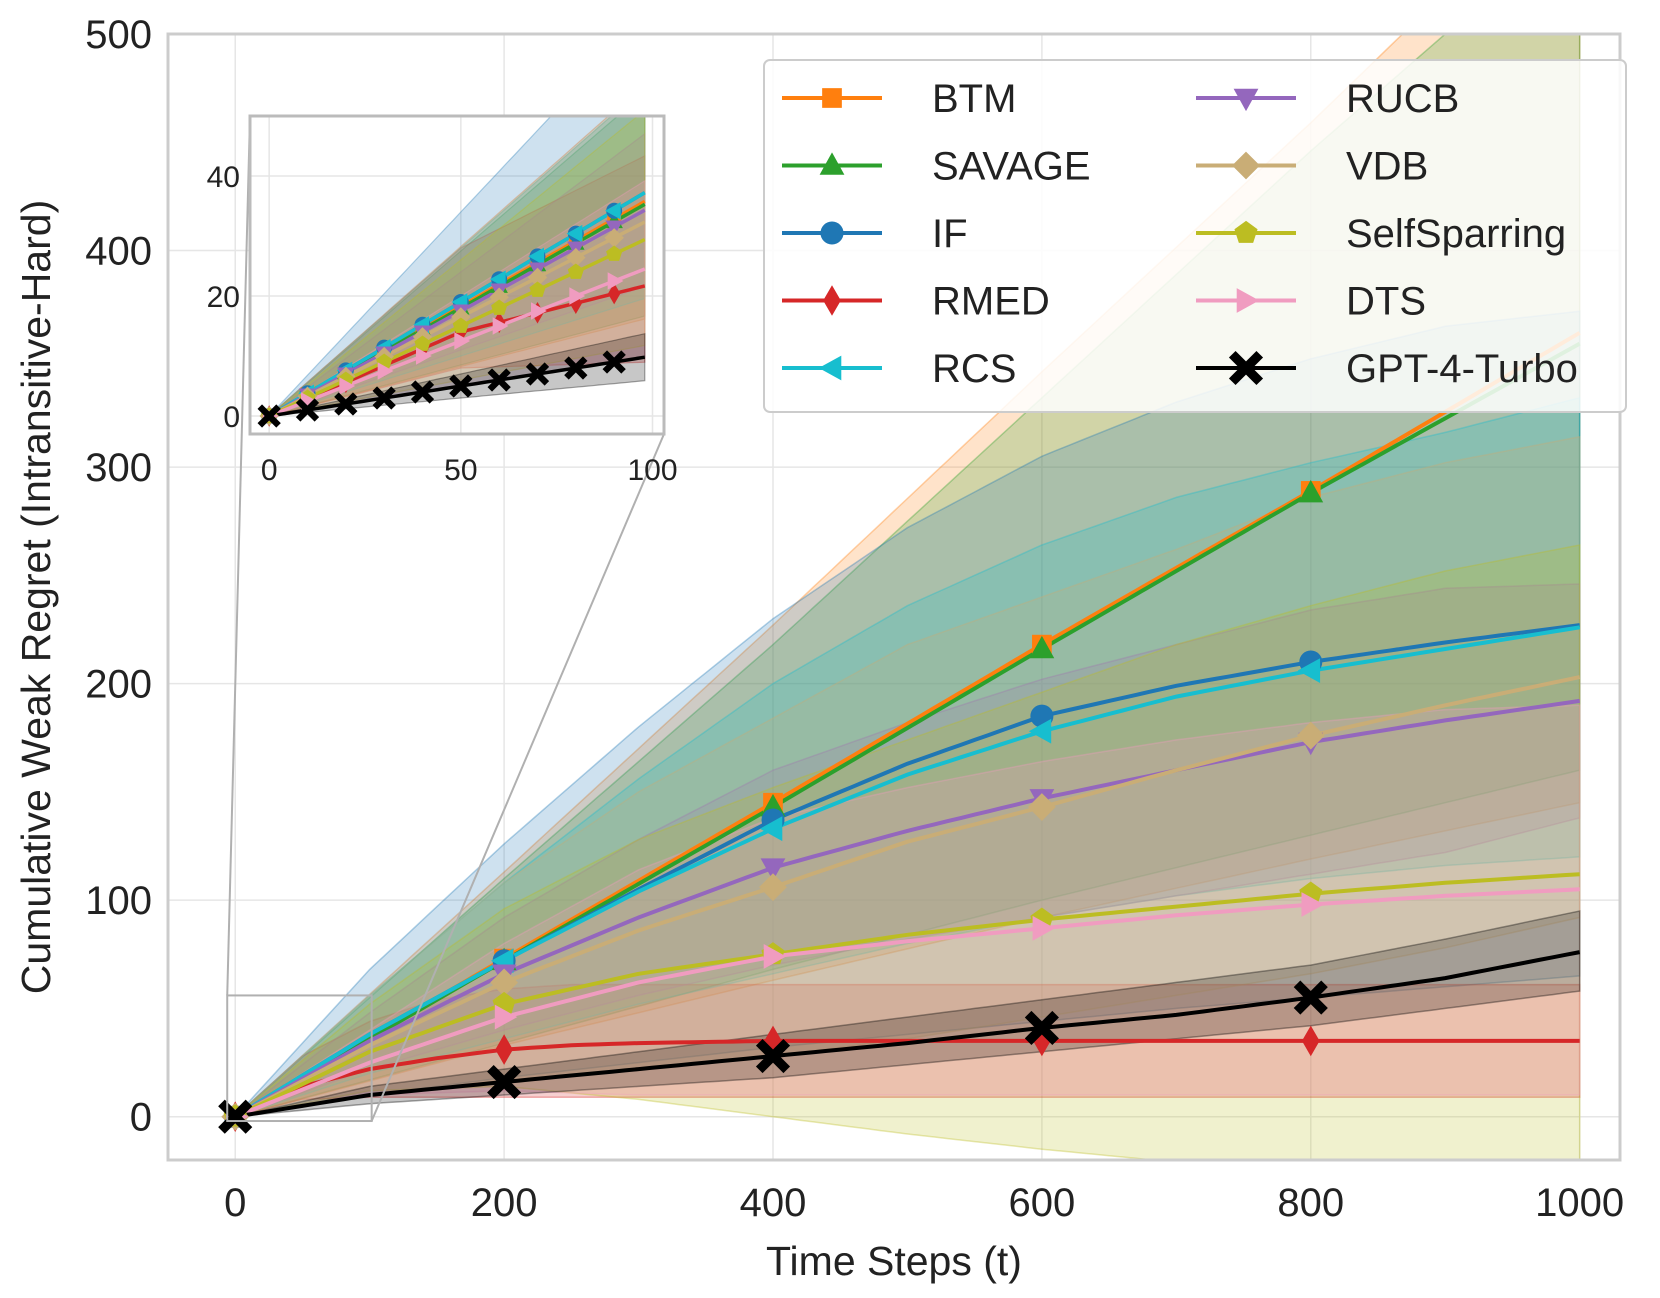  What do you see at coordinates (231, 417) in the screenshot?
I see `inset-y-tick-label: 0` at bounding box center [231, 417].